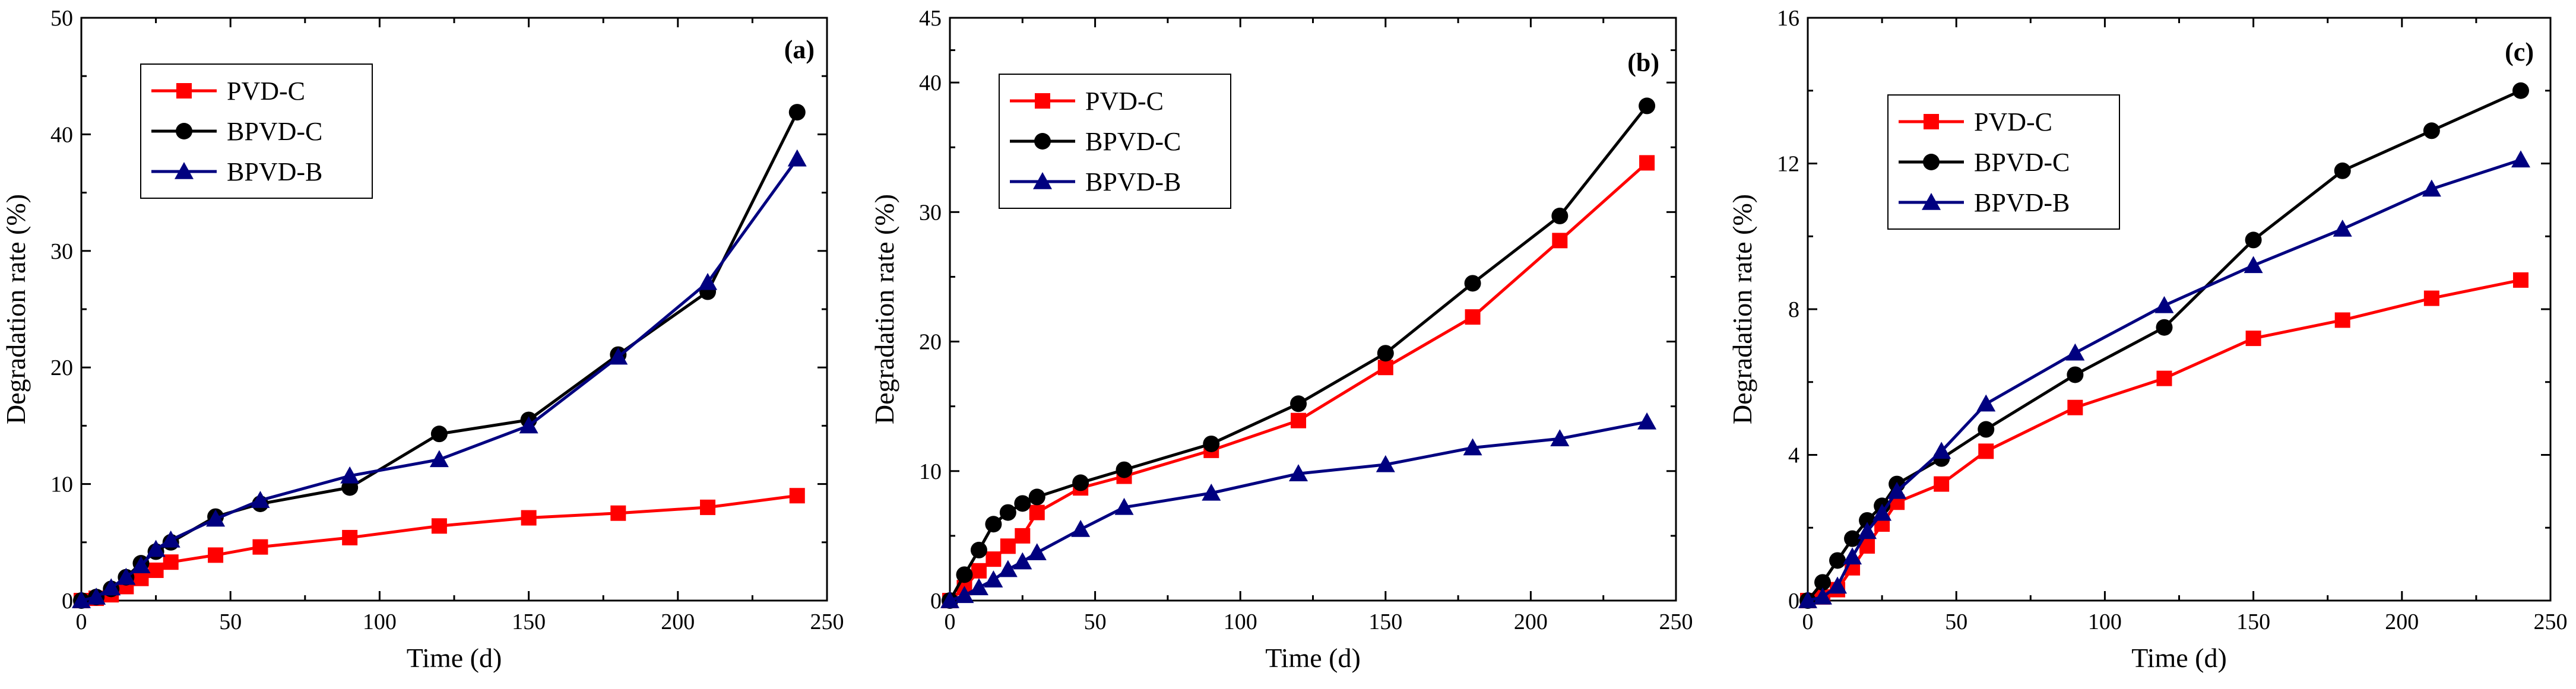 Image resolution: width=2576 pixels, height=689 pixels. I want to click on series-PVD-C, so click(440, 548).